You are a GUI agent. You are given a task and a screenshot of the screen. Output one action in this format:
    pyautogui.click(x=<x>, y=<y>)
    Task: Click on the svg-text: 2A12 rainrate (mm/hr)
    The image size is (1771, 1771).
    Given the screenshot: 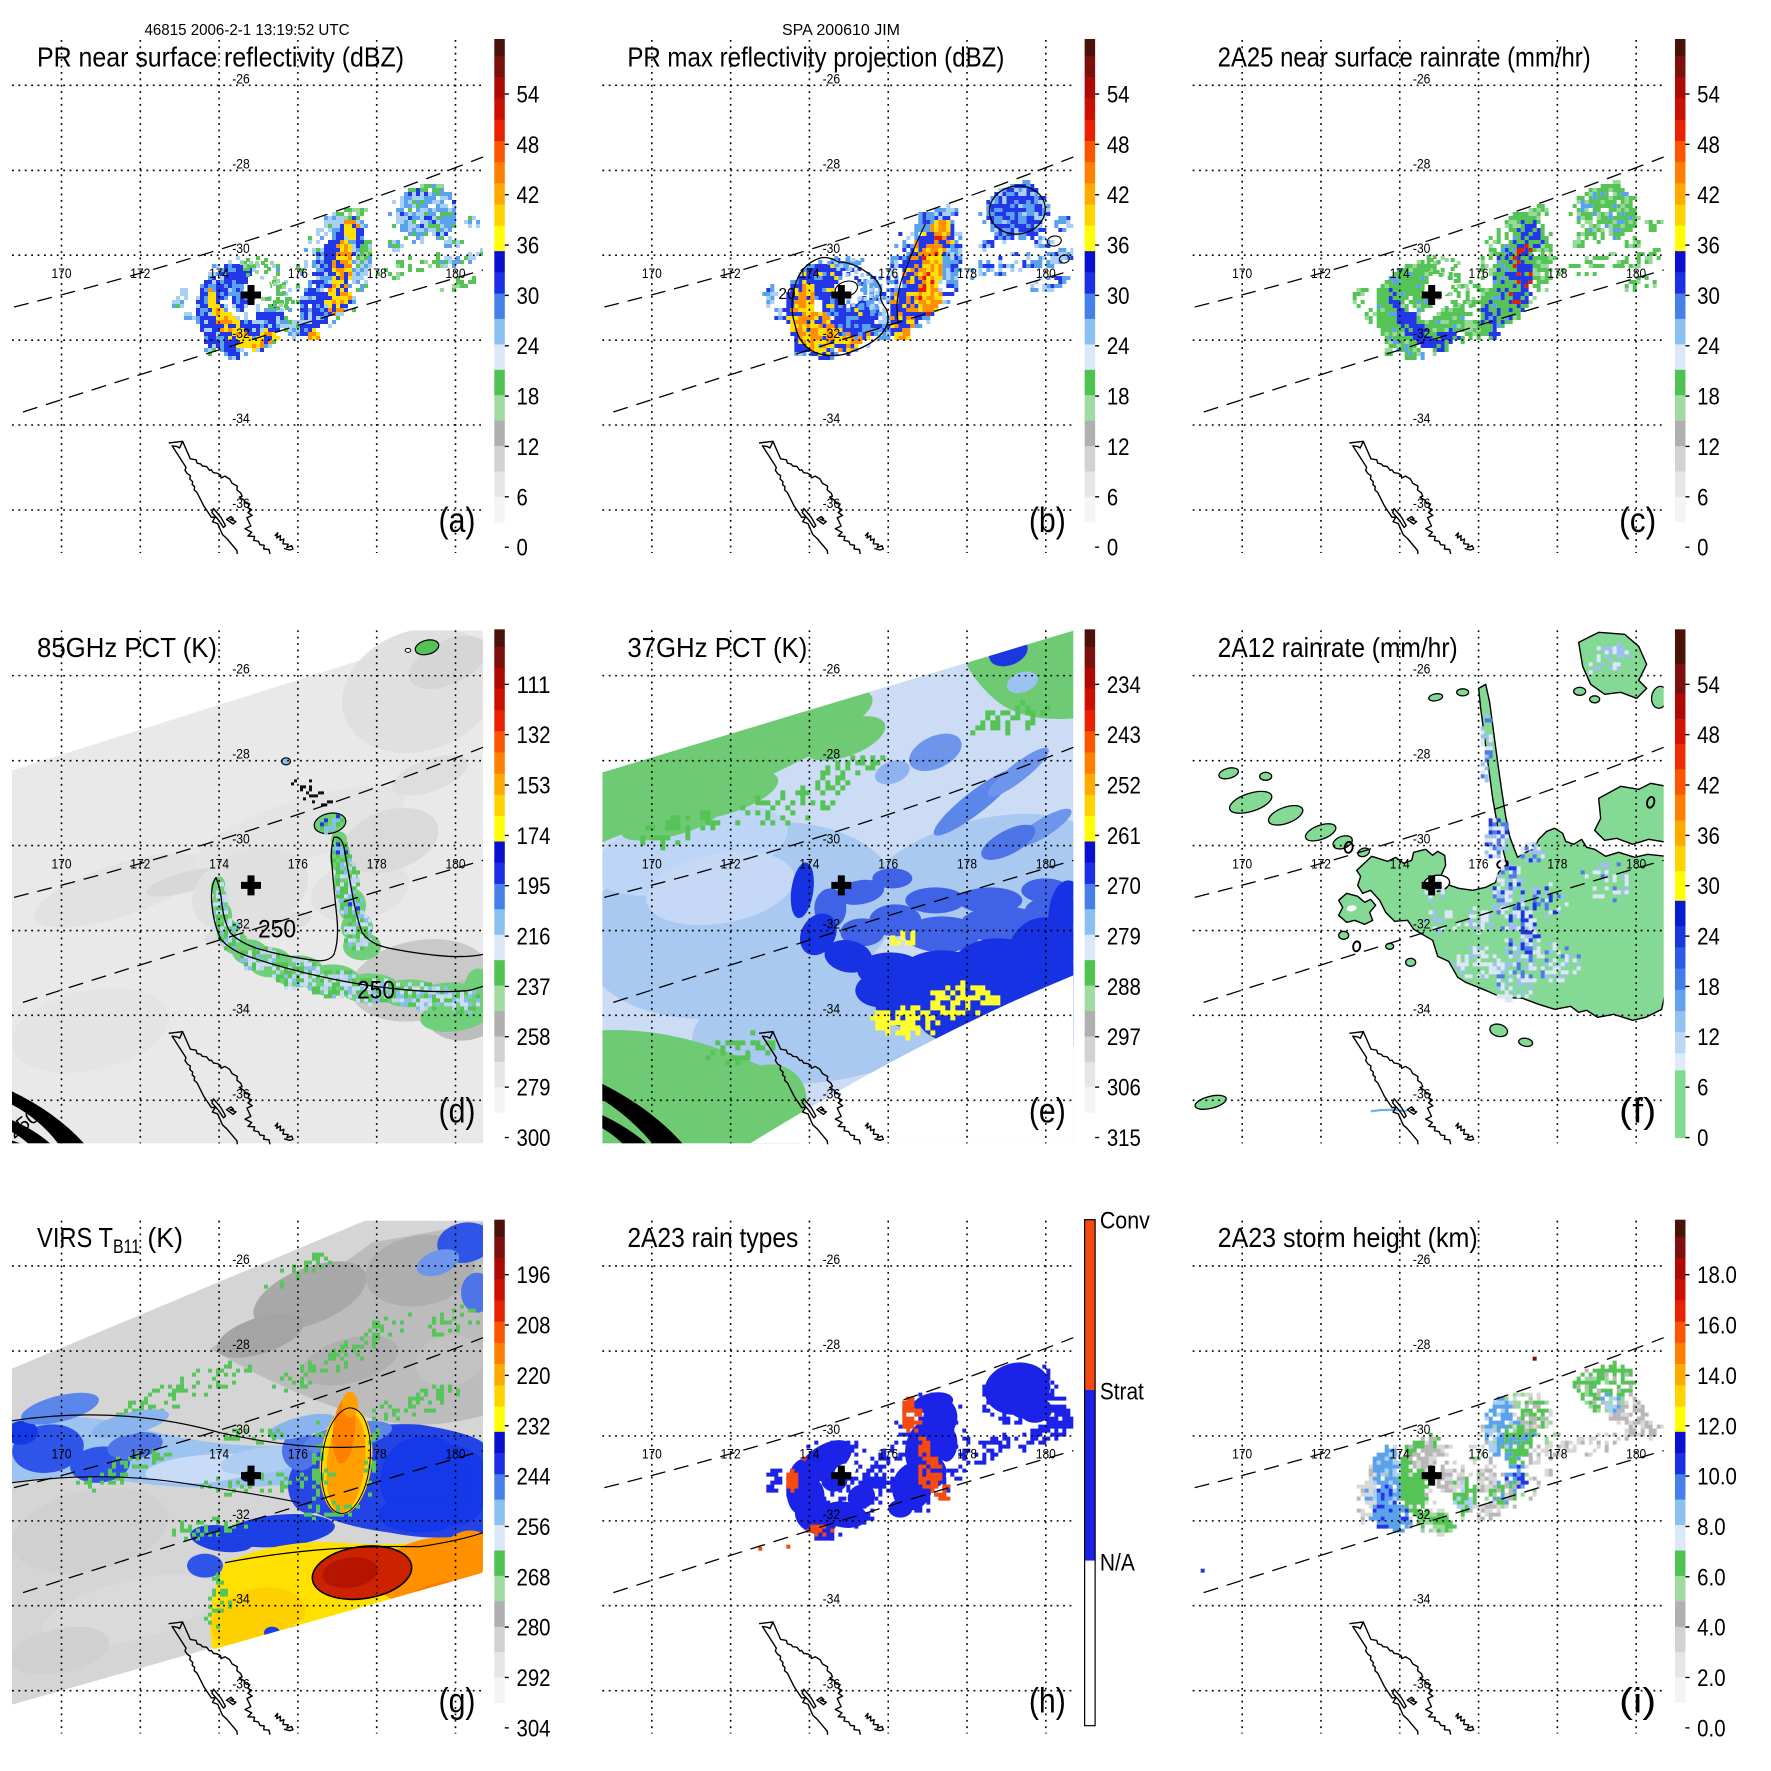 What is the action you would take?
    pyautogui.click(x=1338, y=647)
    